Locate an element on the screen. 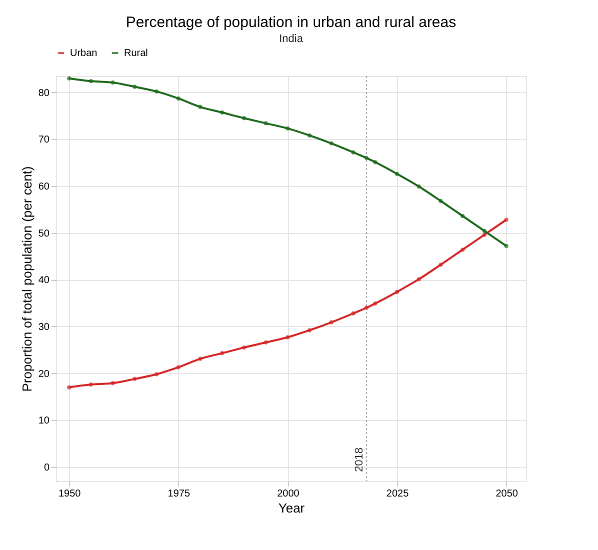 The width and height of the screenshot is (598, 550). legend-label: Urban is located at coordinates (84, 53).